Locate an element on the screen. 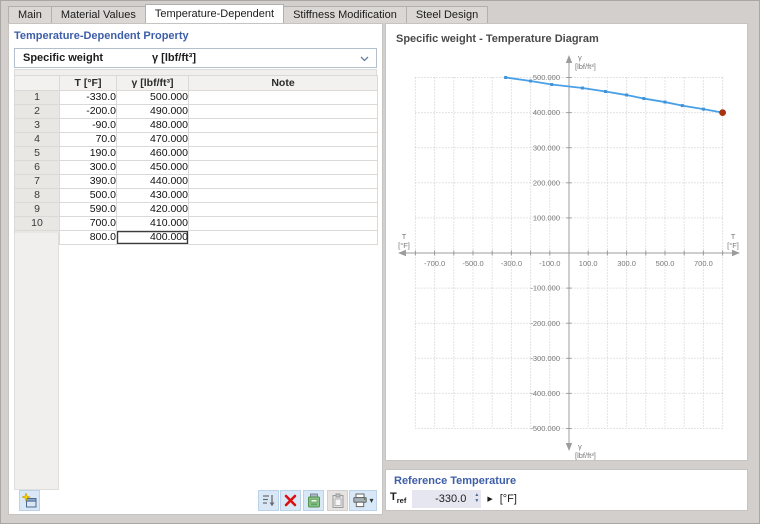  row-number-cell: 4 is located at coordinates (37, 139).